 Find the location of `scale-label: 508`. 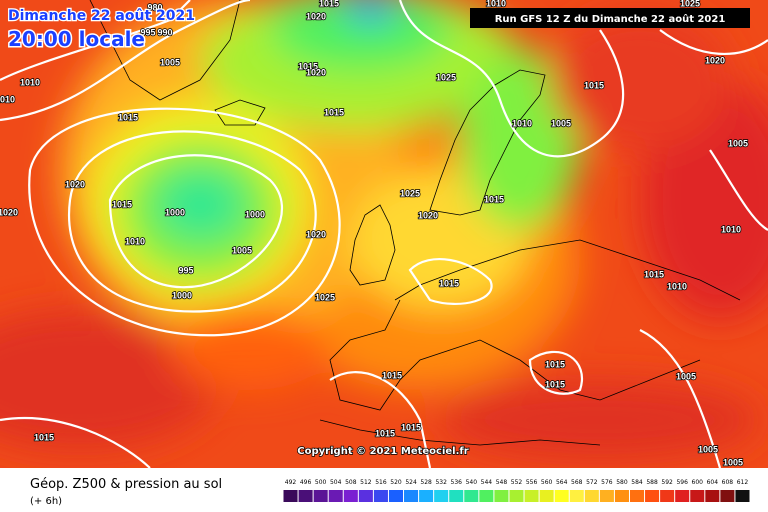

scale-label: 508 is located at coordinates (351, 482).